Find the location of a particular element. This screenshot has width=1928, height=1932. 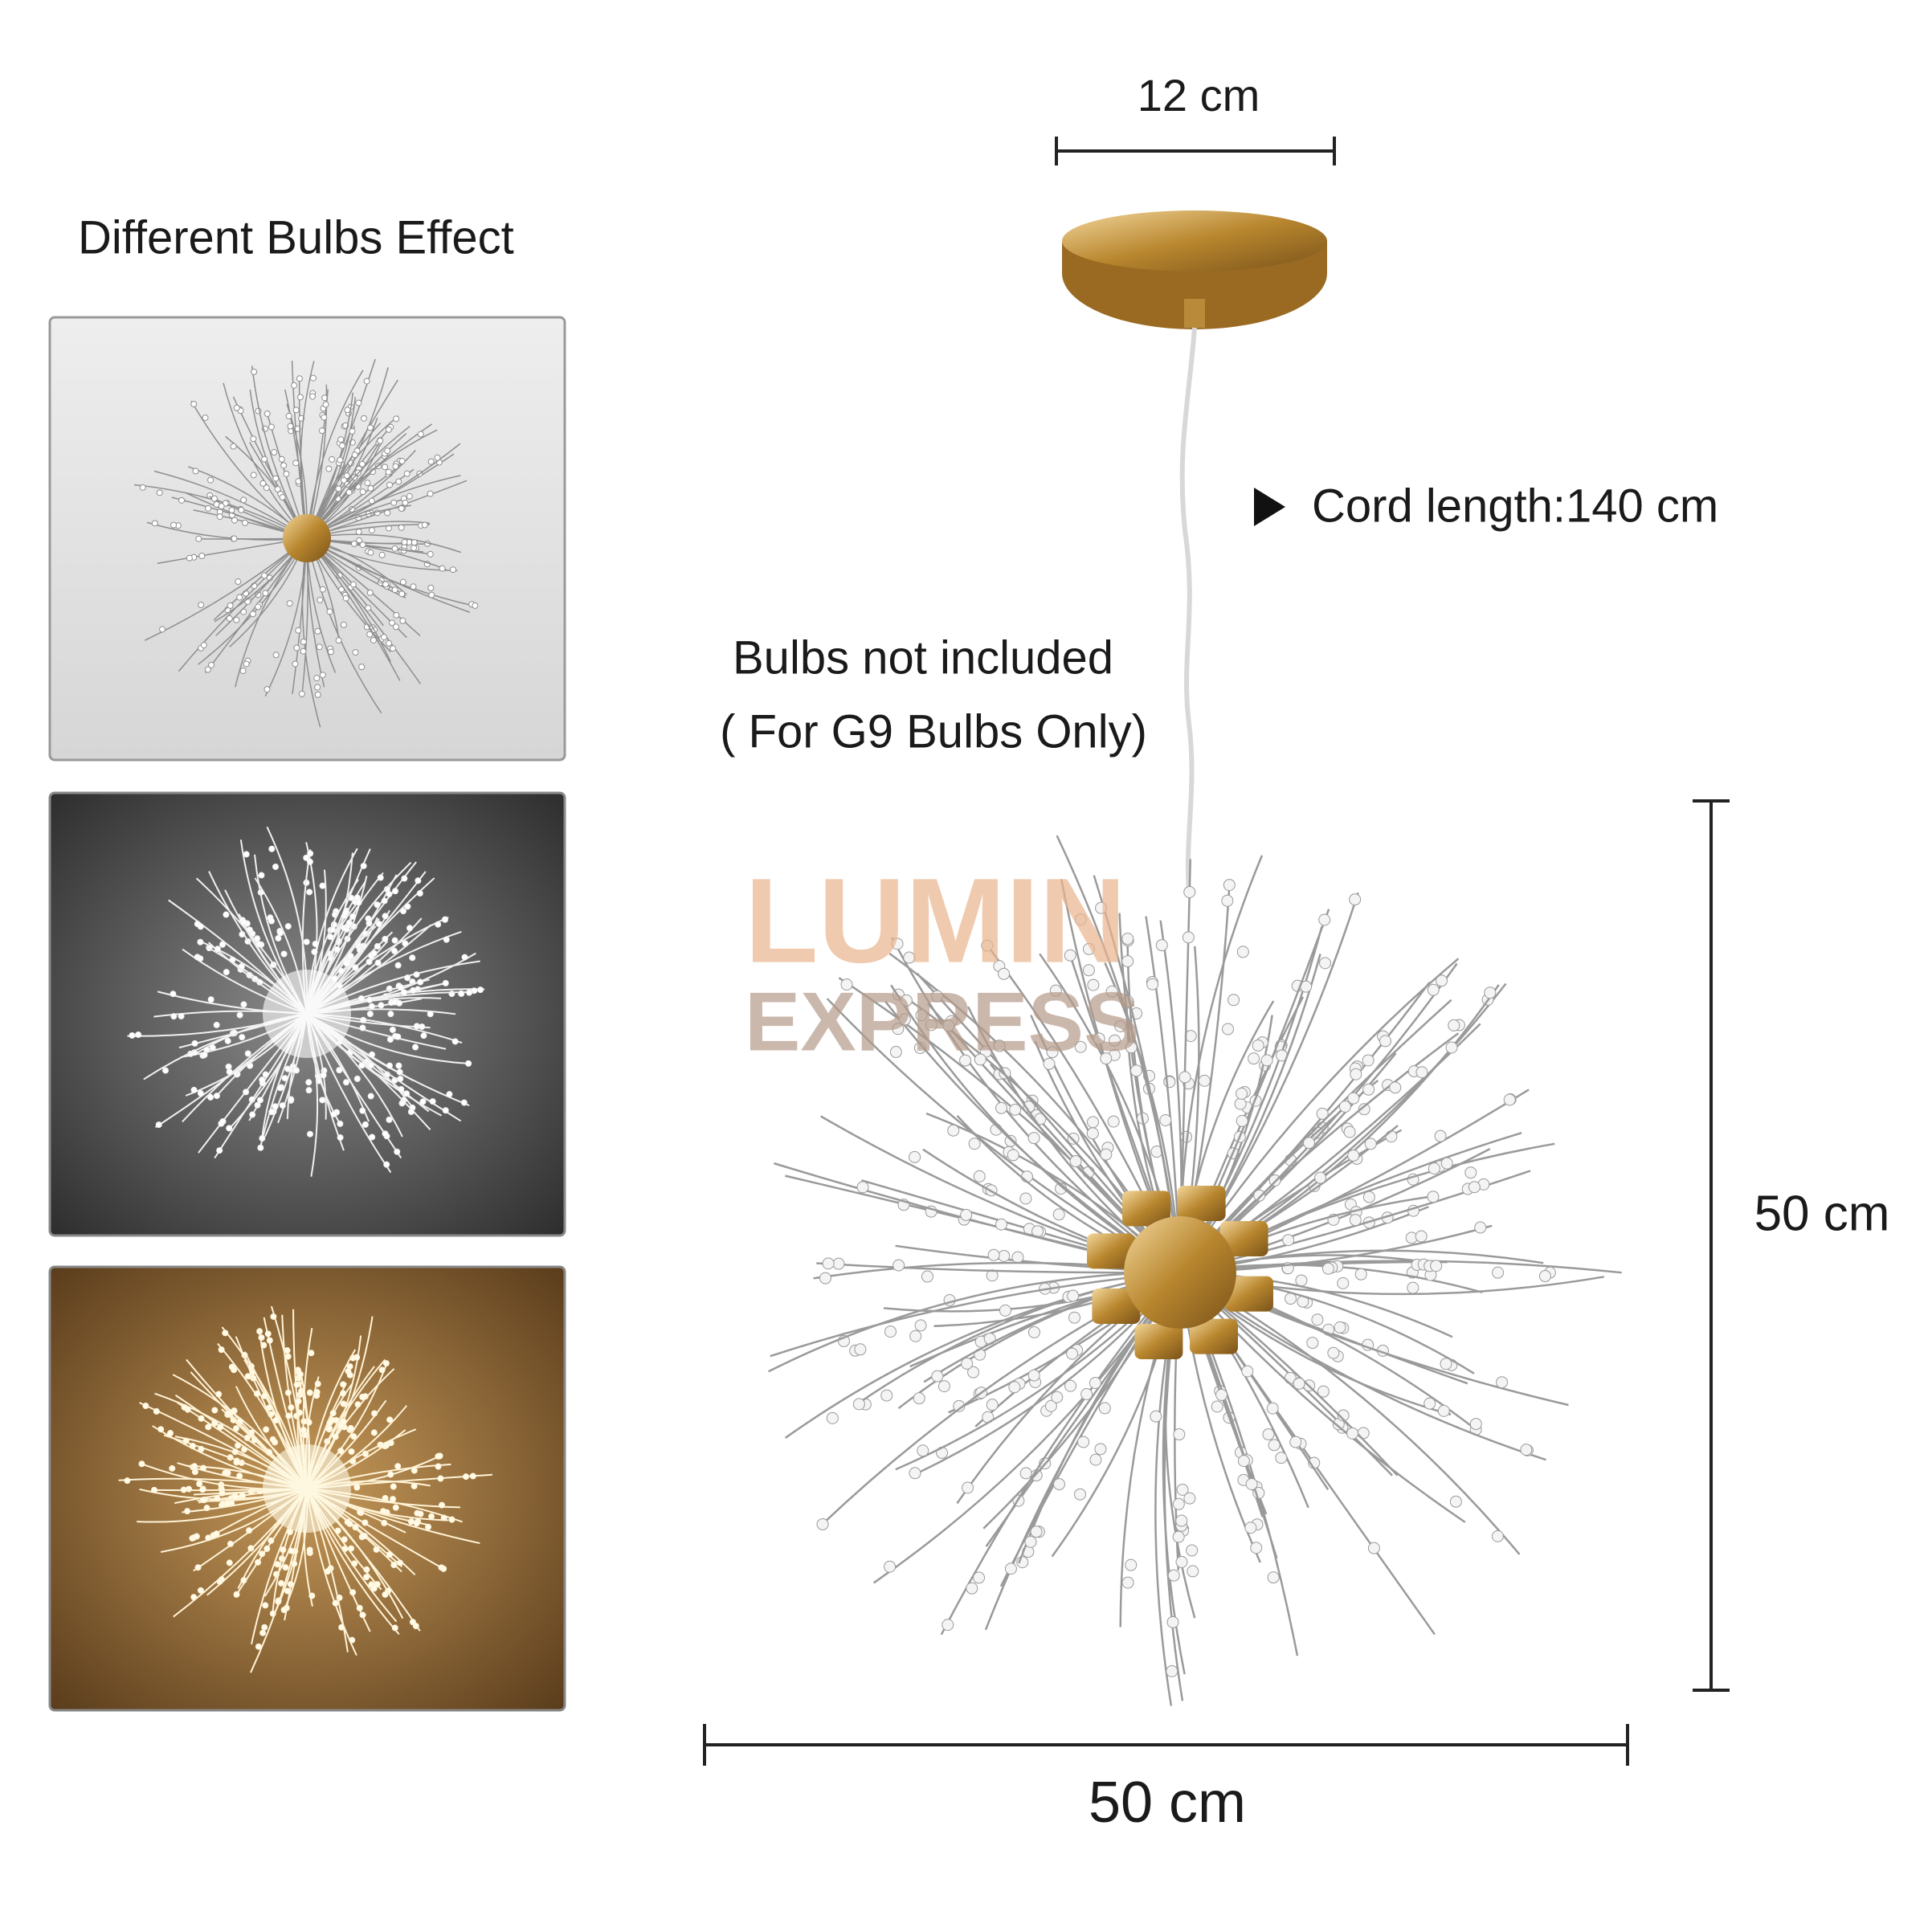

cord-arrow is located at coordinates (1270, 507).